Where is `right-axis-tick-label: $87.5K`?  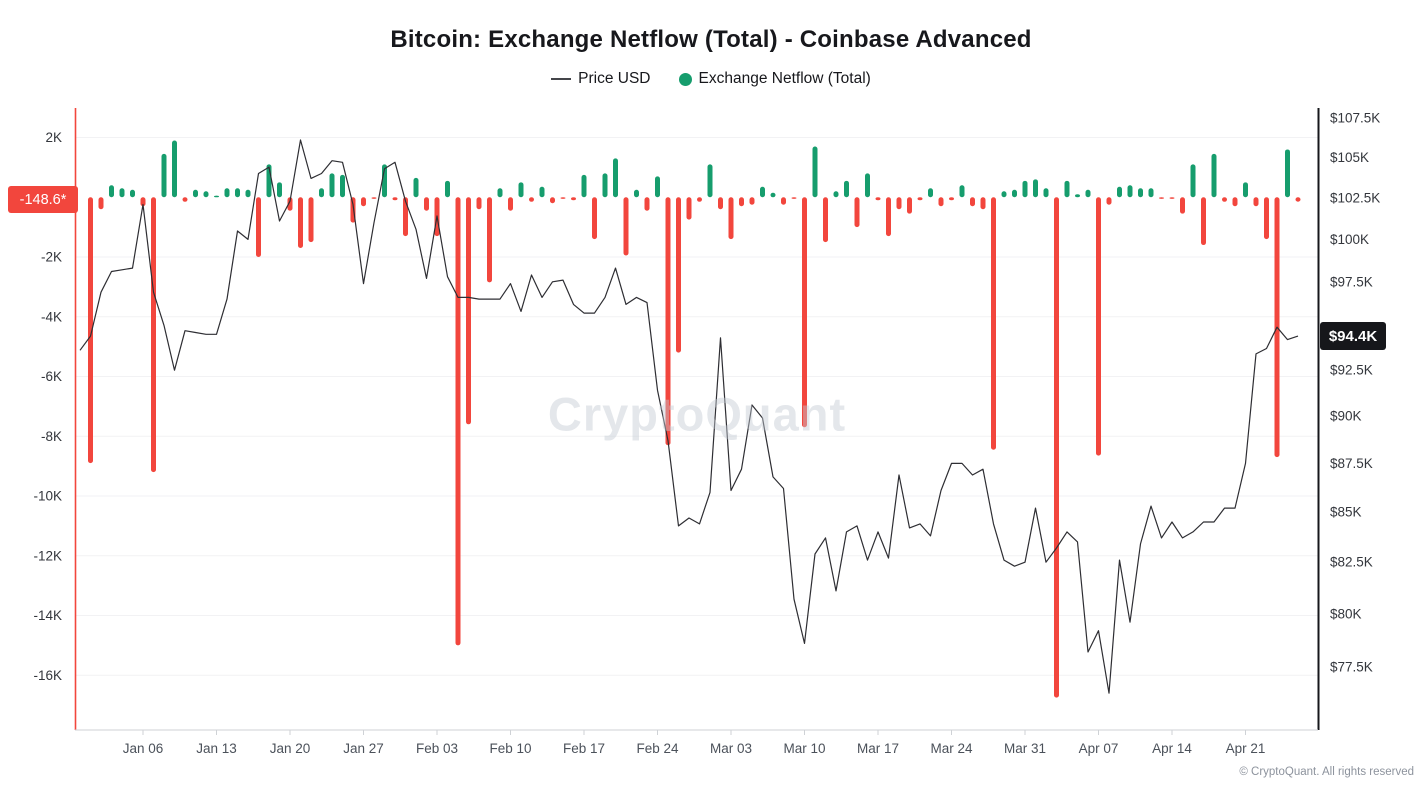 right-axis-tick-label: $87.5K is located at coordinates (1351, 463).